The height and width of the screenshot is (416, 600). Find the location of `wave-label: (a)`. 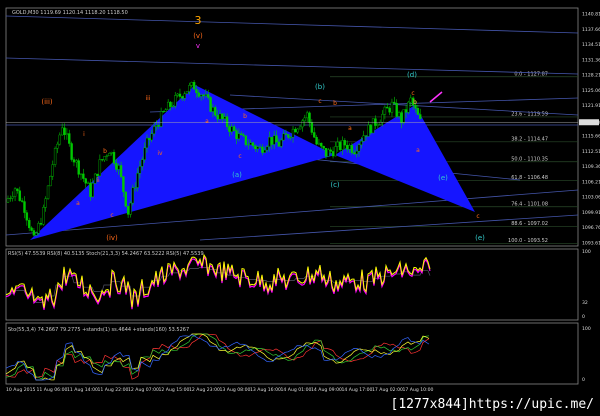

wave-label: (a) is located at coordinates (237, 175).